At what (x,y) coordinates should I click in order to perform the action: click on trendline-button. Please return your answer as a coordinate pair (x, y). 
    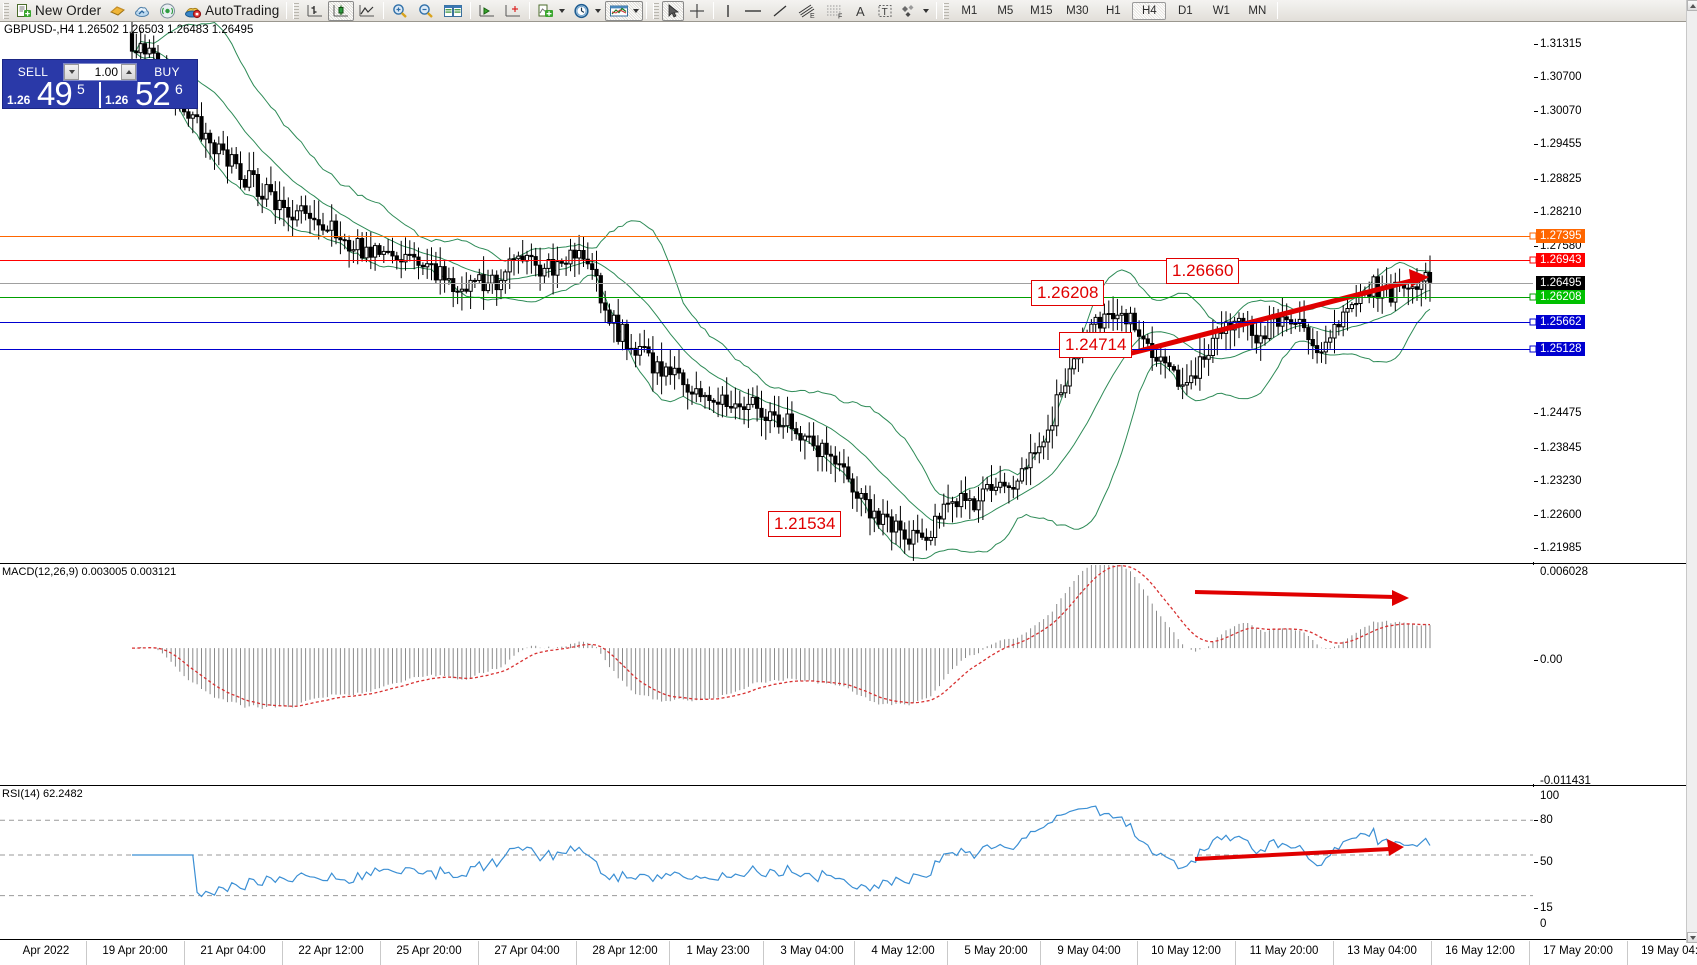
    Looking at the image, I should click on (780, 11).